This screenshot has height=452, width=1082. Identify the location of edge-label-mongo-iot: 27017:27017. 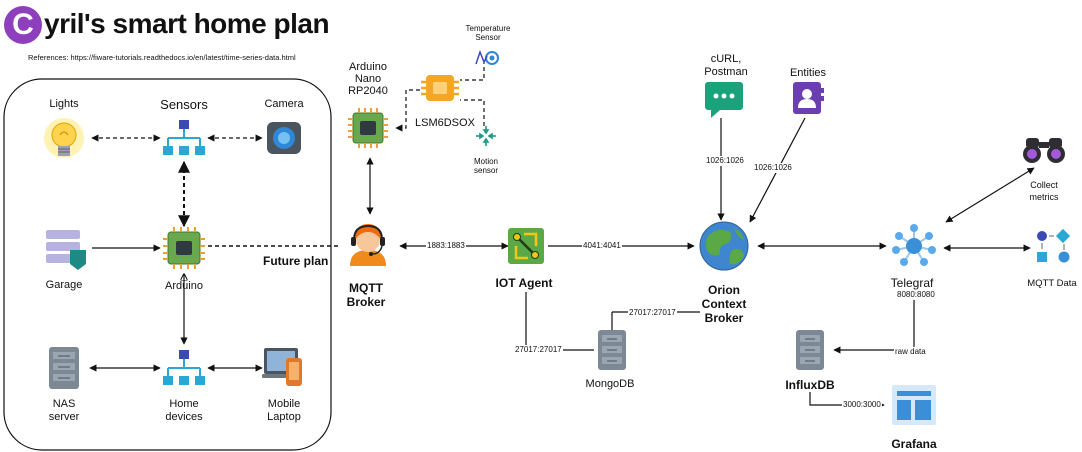
(538, 350).